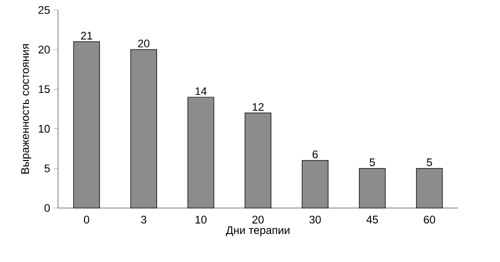 The image size is (500, 262). What do you see at coordinates (315, 220) in the screenshot?
I see `x-tick-label: 30` at bounding box center [315, 220].